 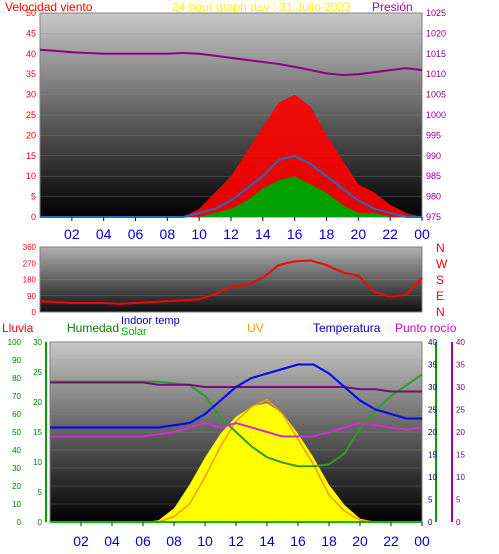 I want to click on rain-y-tick: 80, so click(x=16, y=378).